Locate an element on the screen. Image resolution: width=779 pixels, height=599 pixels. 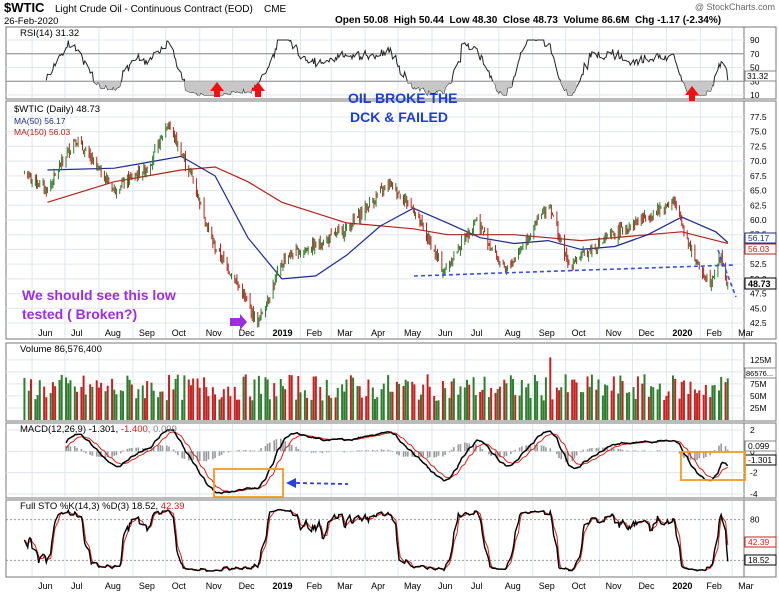
month-label: May is located at coordinates (413, 333).